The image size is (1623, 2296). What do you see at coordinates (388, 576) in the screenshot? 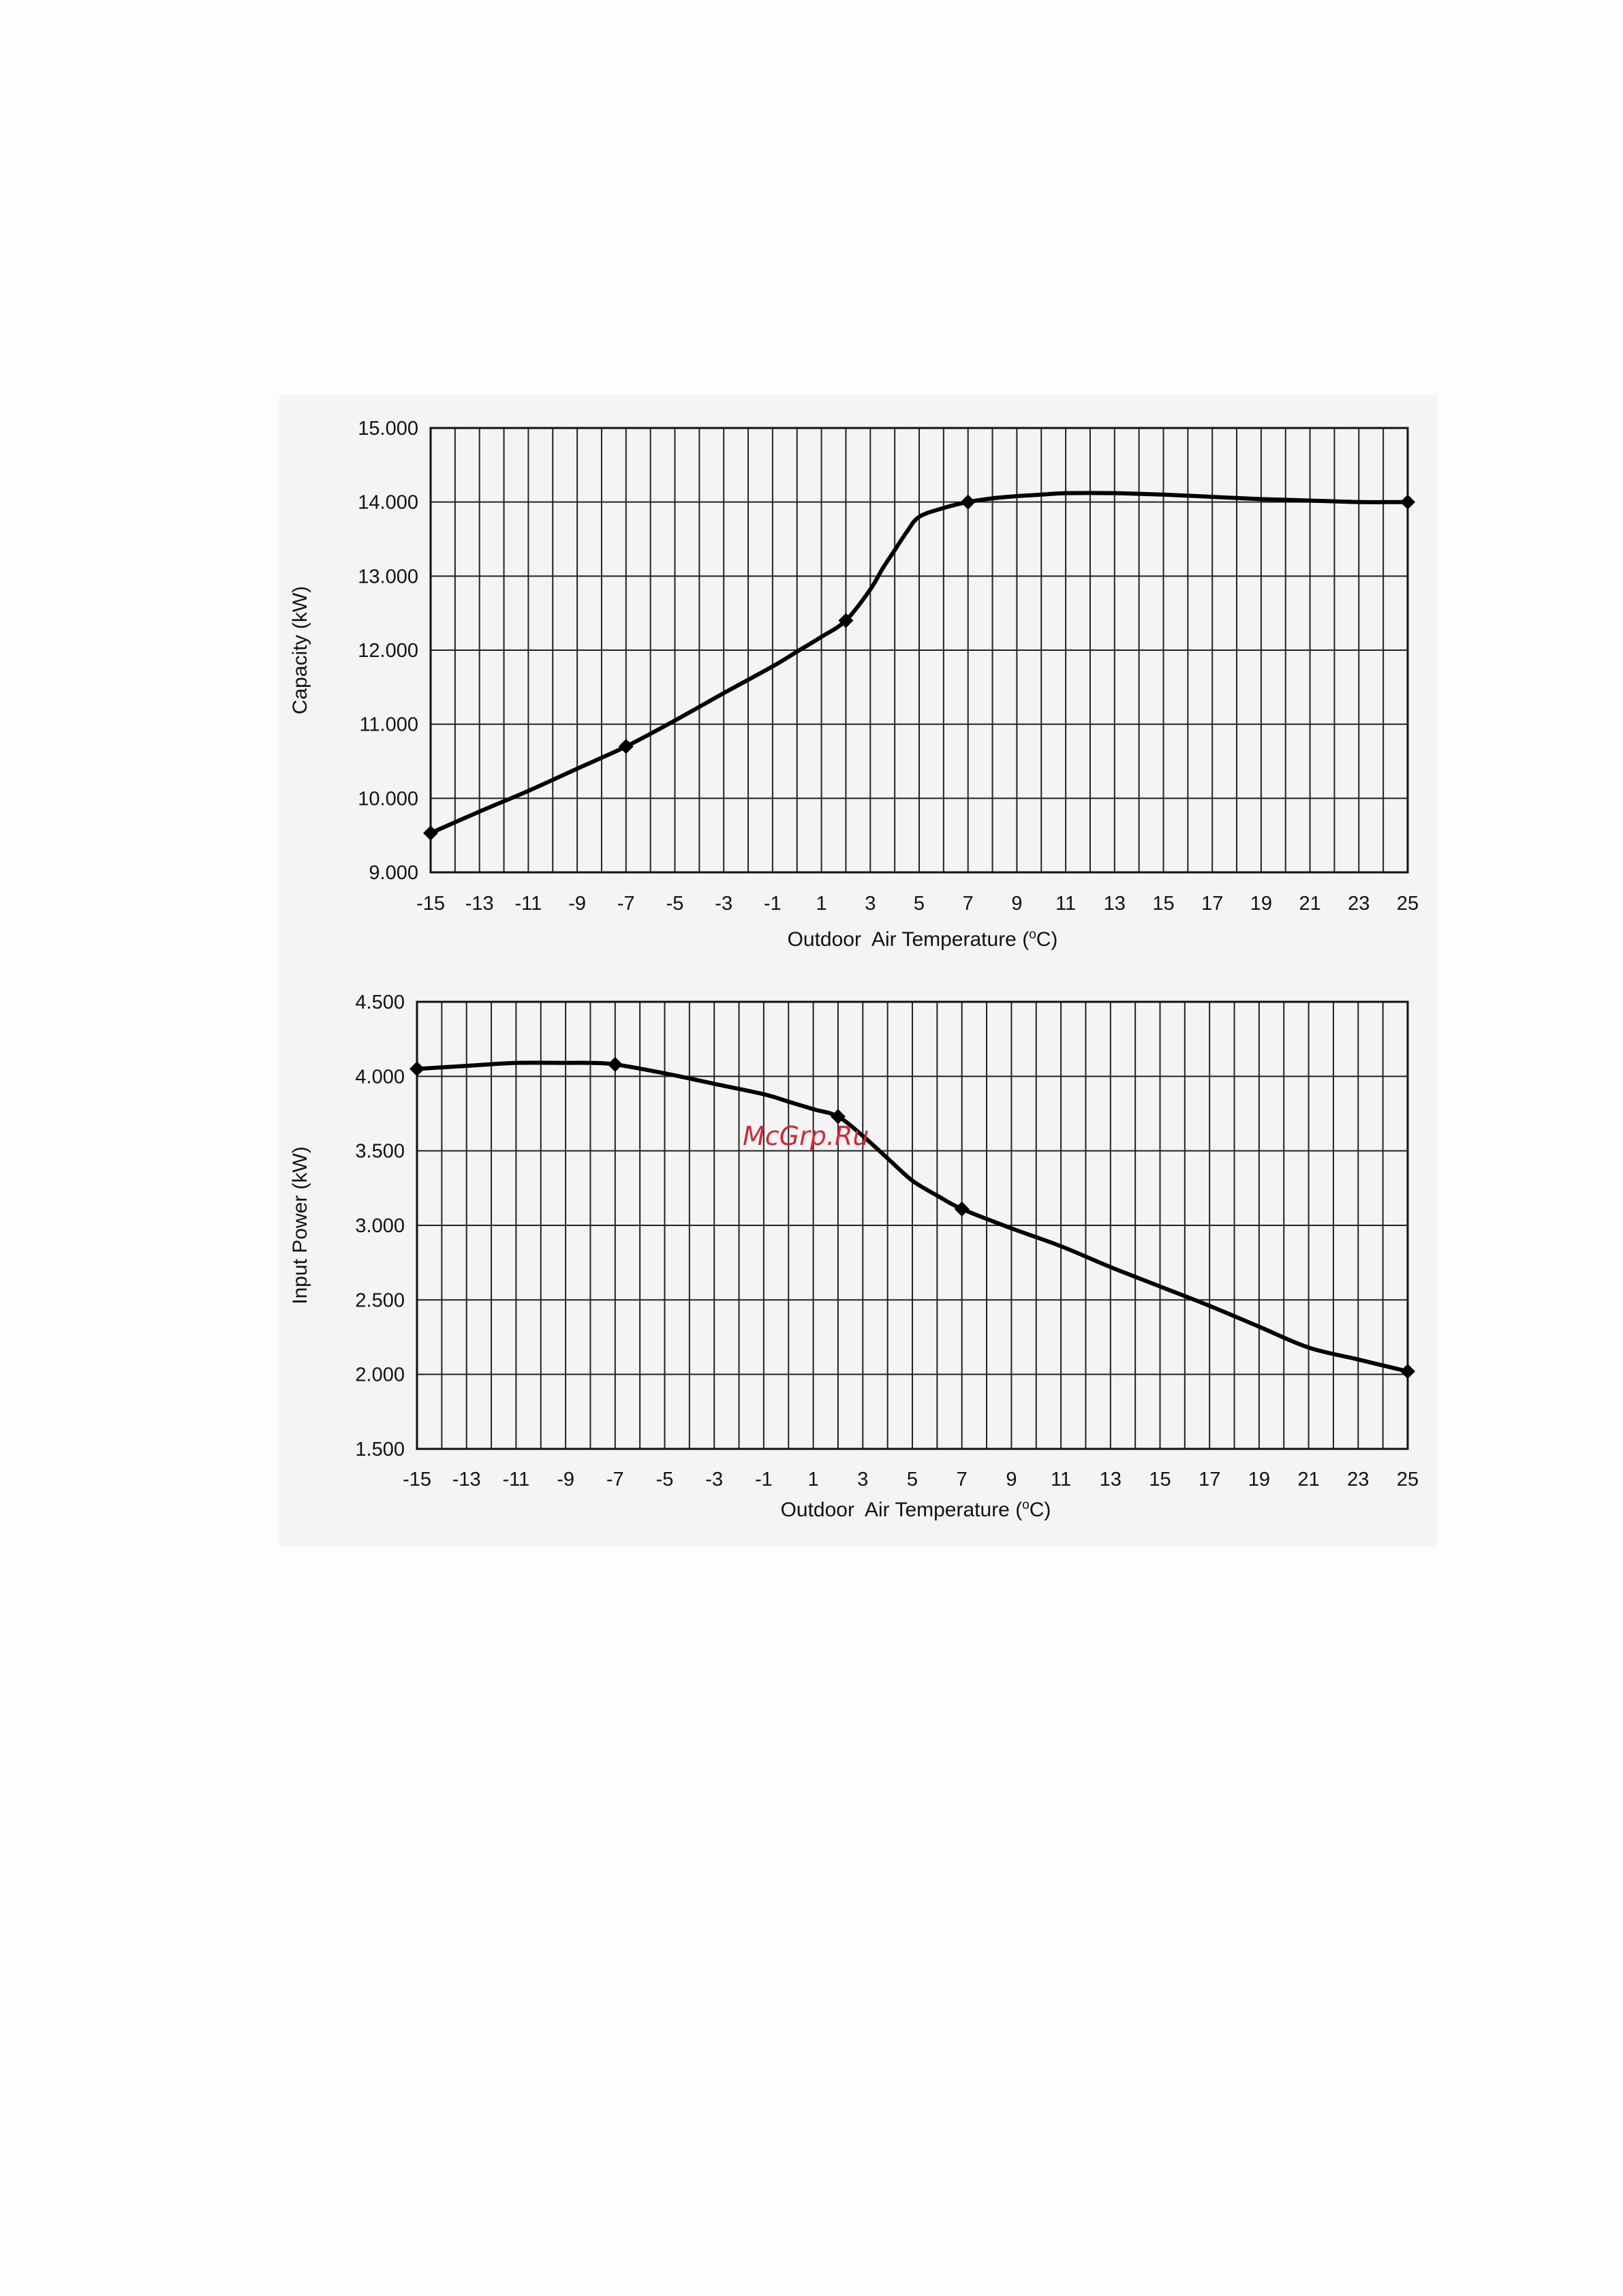
I see `y-tick-label: 13.000` at bounding box center [388, 576].